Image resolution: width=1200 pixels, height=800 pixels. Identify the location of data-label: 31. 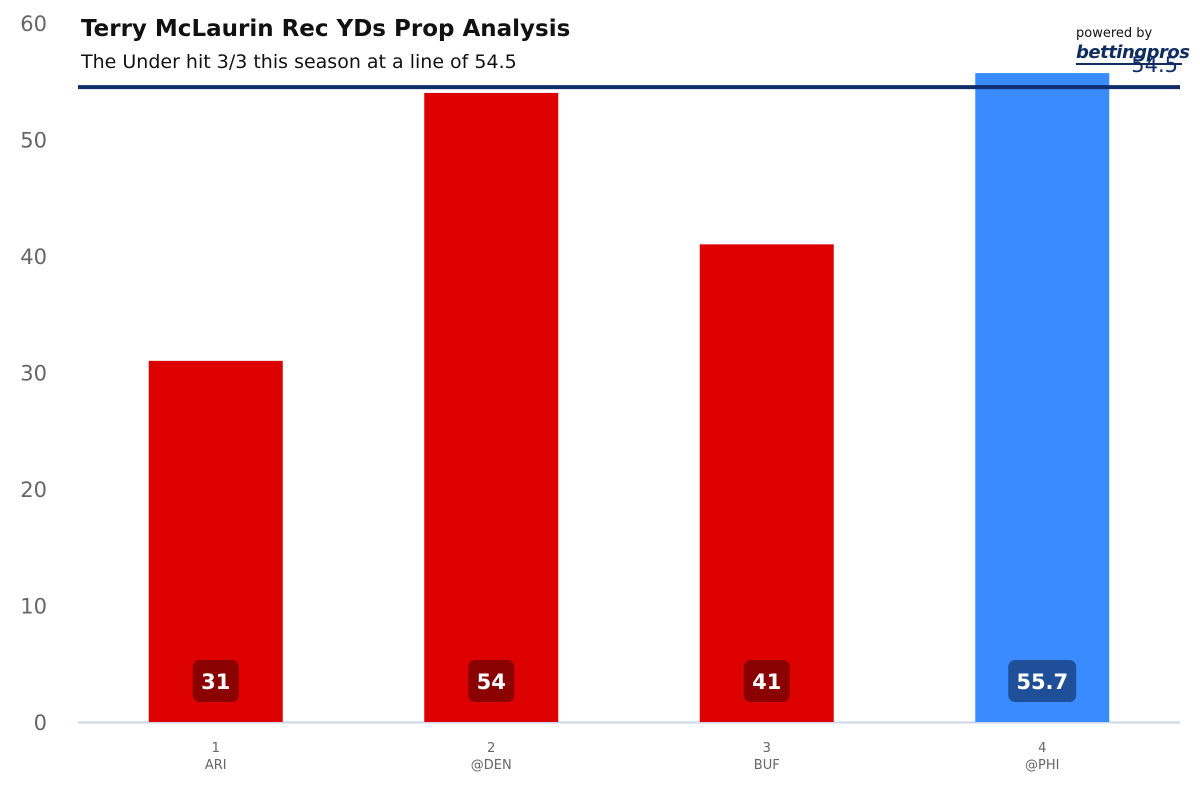
(215, 682).